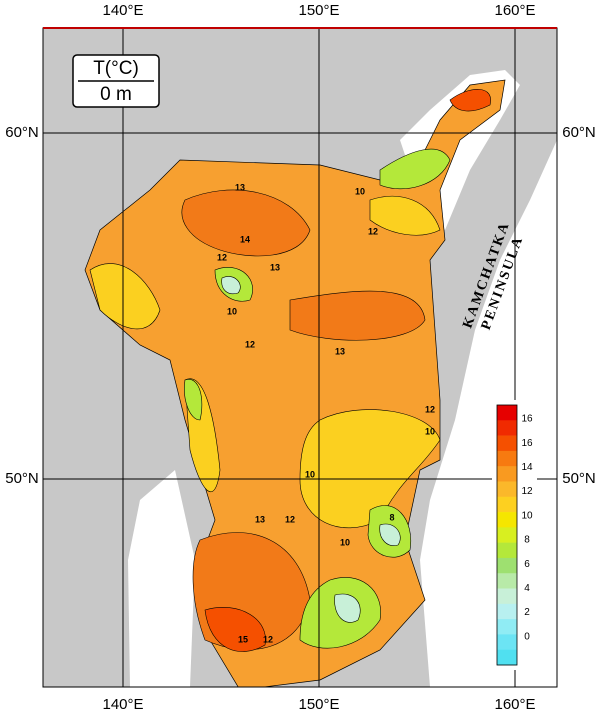  I want to click on colorbar-label: 12, so click(527, 491).